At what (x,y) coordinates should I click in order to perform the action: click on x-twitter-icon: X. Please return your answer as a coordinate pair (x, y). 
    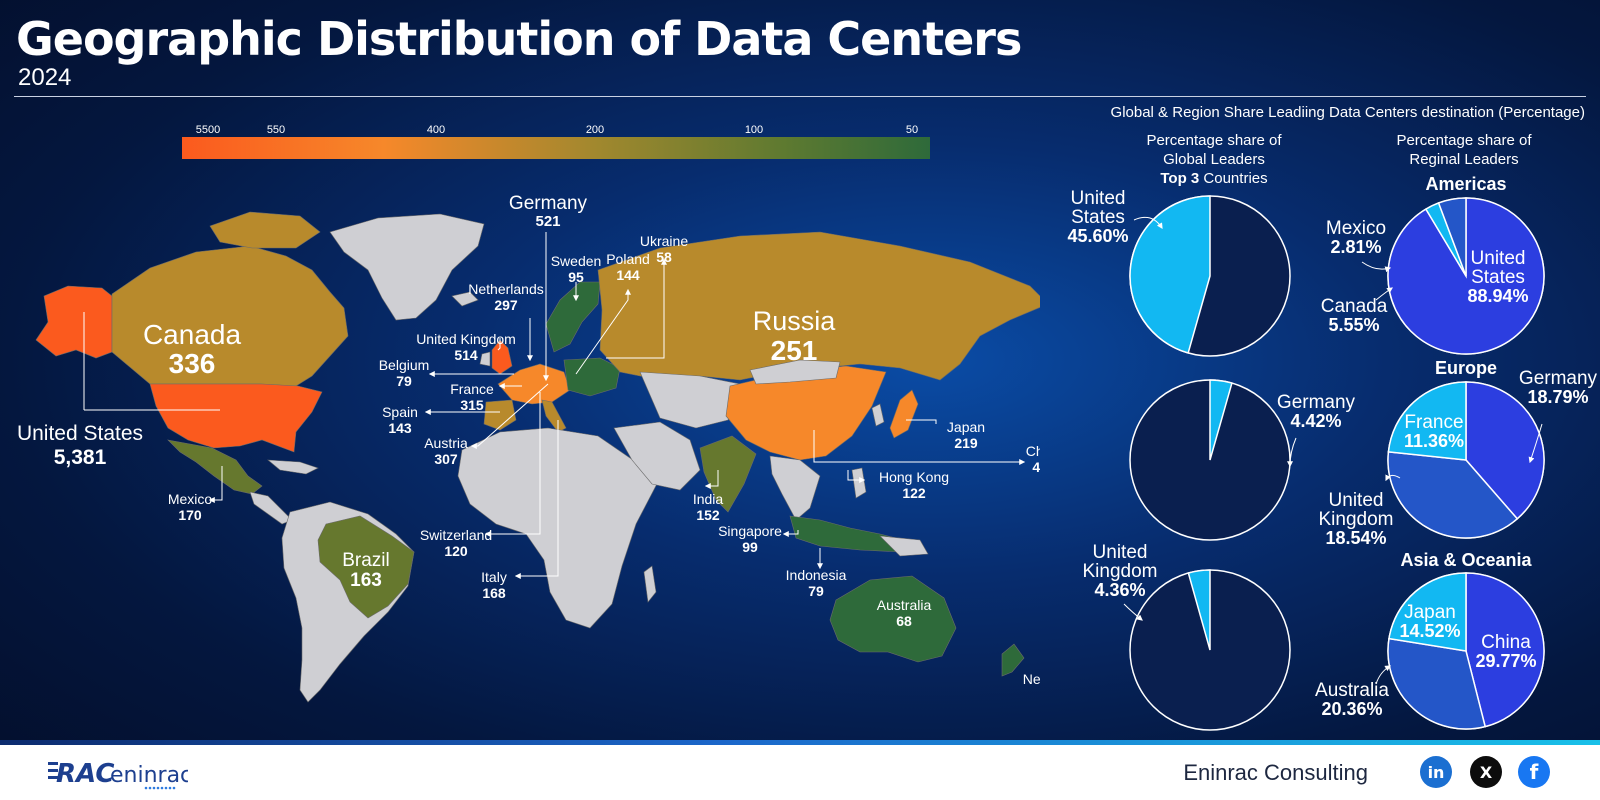
    Looking at the image, I should click on (1486, 772).